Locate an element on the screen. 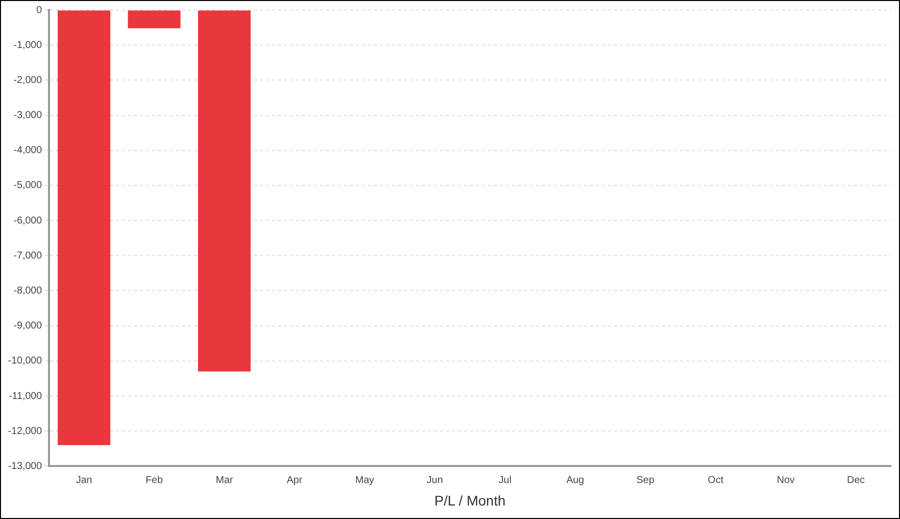  y-tick-label: -8,000 is located at coordinates (28, 290).